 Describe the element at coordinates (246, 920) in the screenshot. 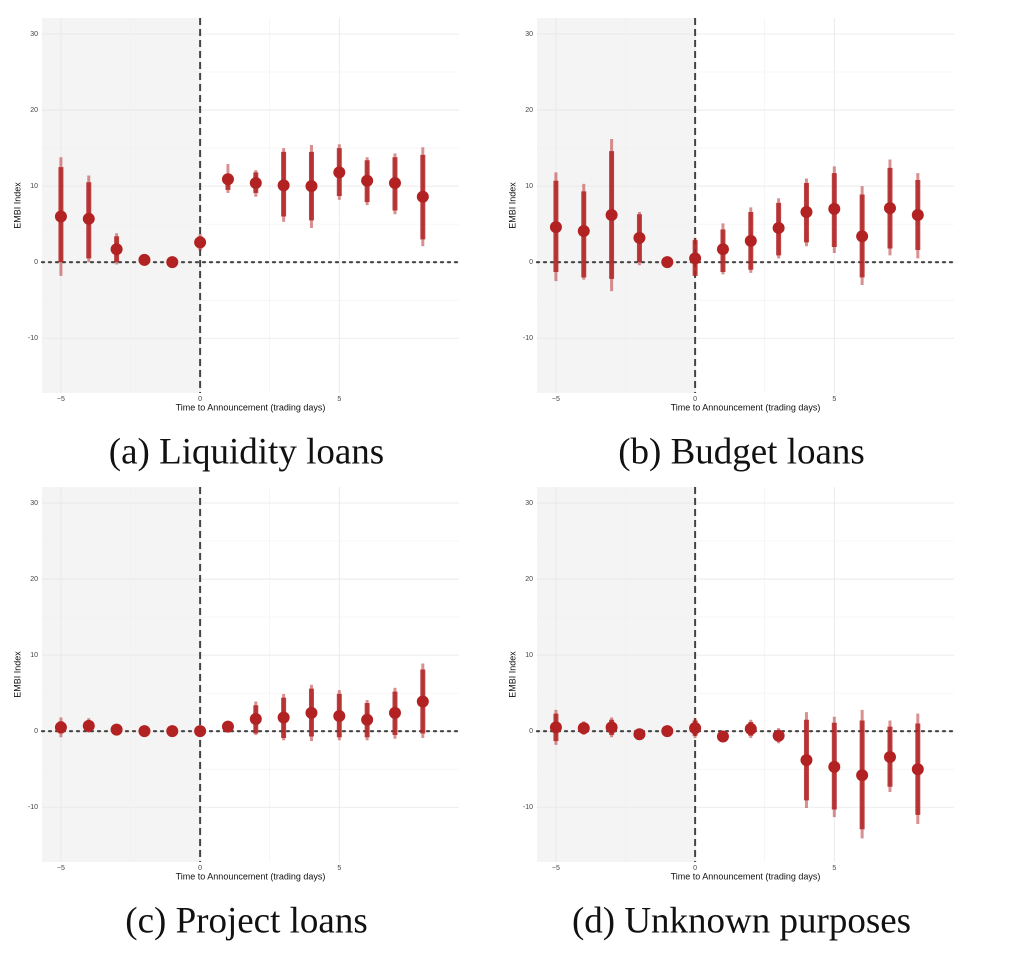

I see `panel-caption: (c) Project loans` at that location.